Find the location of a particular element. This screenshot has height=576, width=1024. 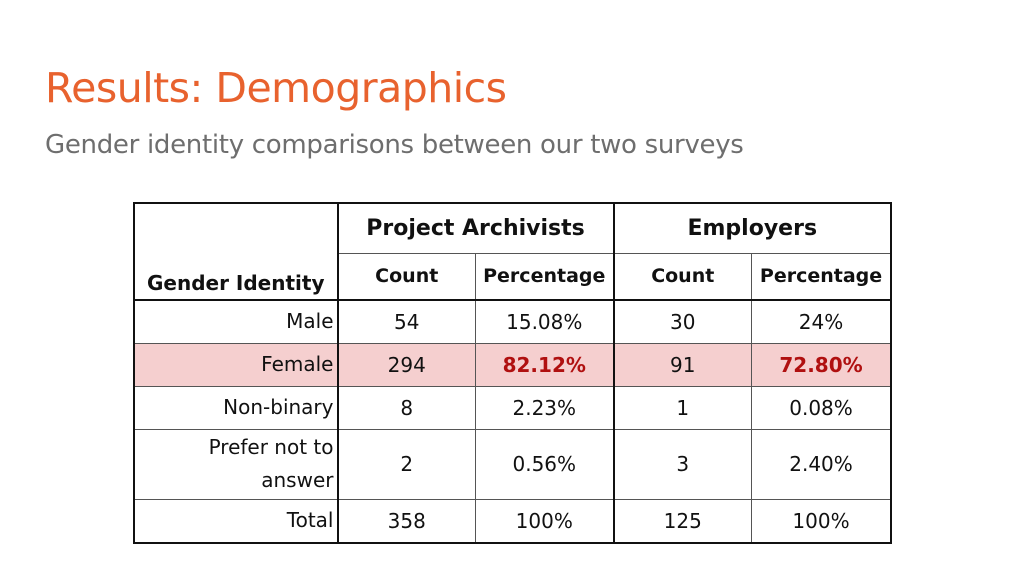

cell-pa-count: 2 is located at coordinates (406, 464).